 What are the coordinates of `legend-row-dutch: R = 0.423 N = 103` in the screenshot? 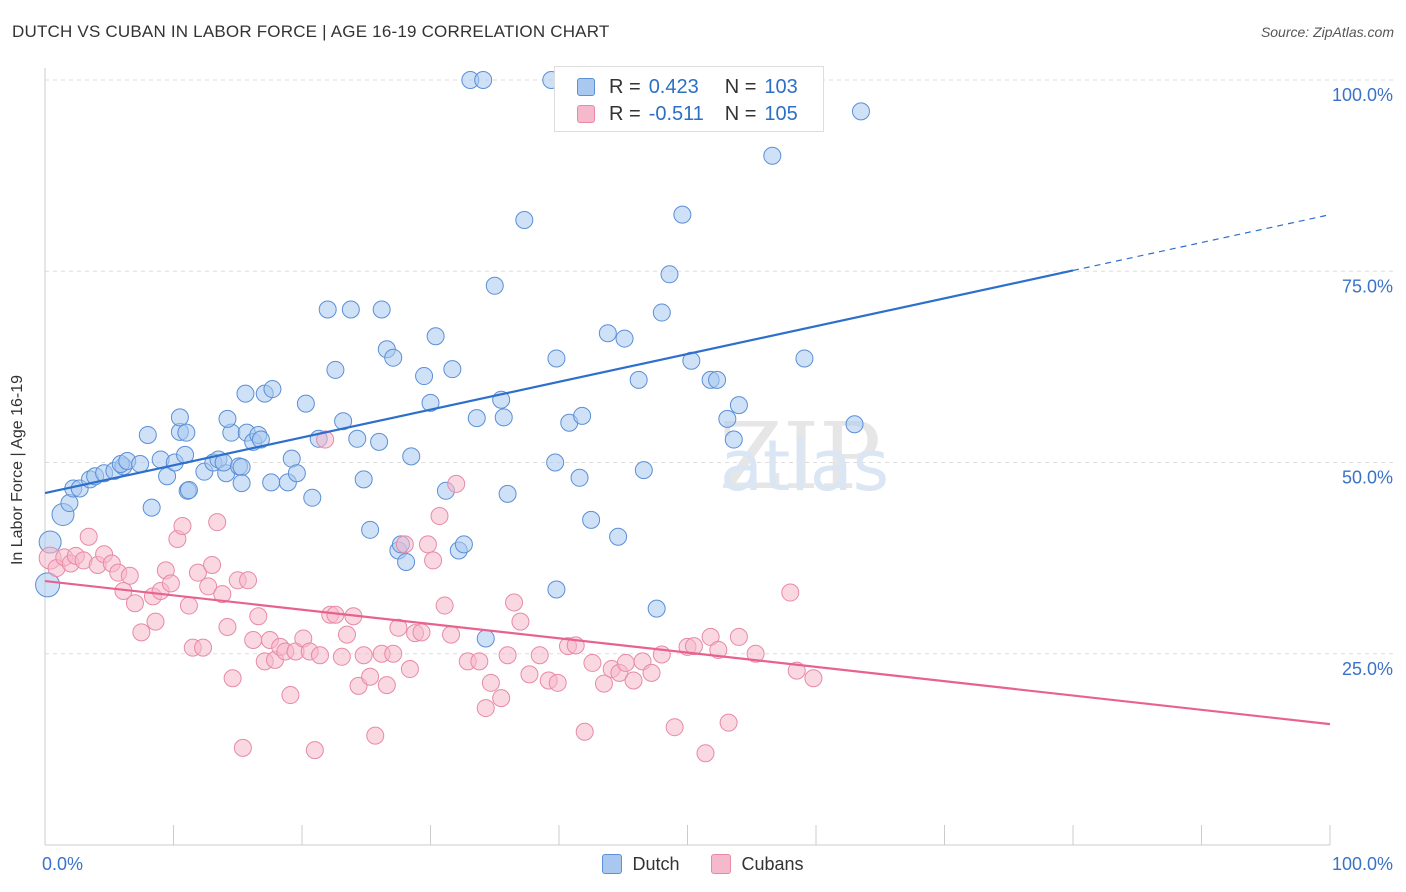 It's located at (687, 87).